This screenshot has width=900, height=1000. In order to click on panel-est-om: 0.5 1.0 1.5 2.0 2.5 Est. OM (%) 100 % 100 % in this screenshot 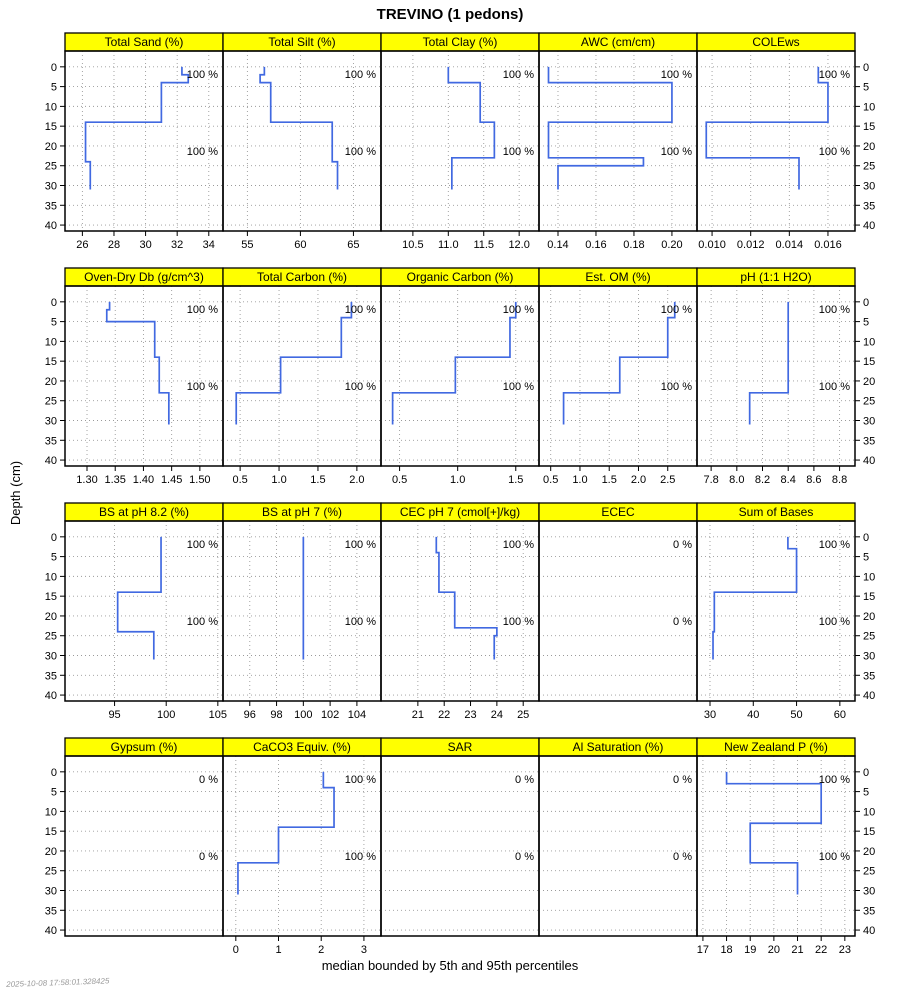, I will do `click(618, 376)`.